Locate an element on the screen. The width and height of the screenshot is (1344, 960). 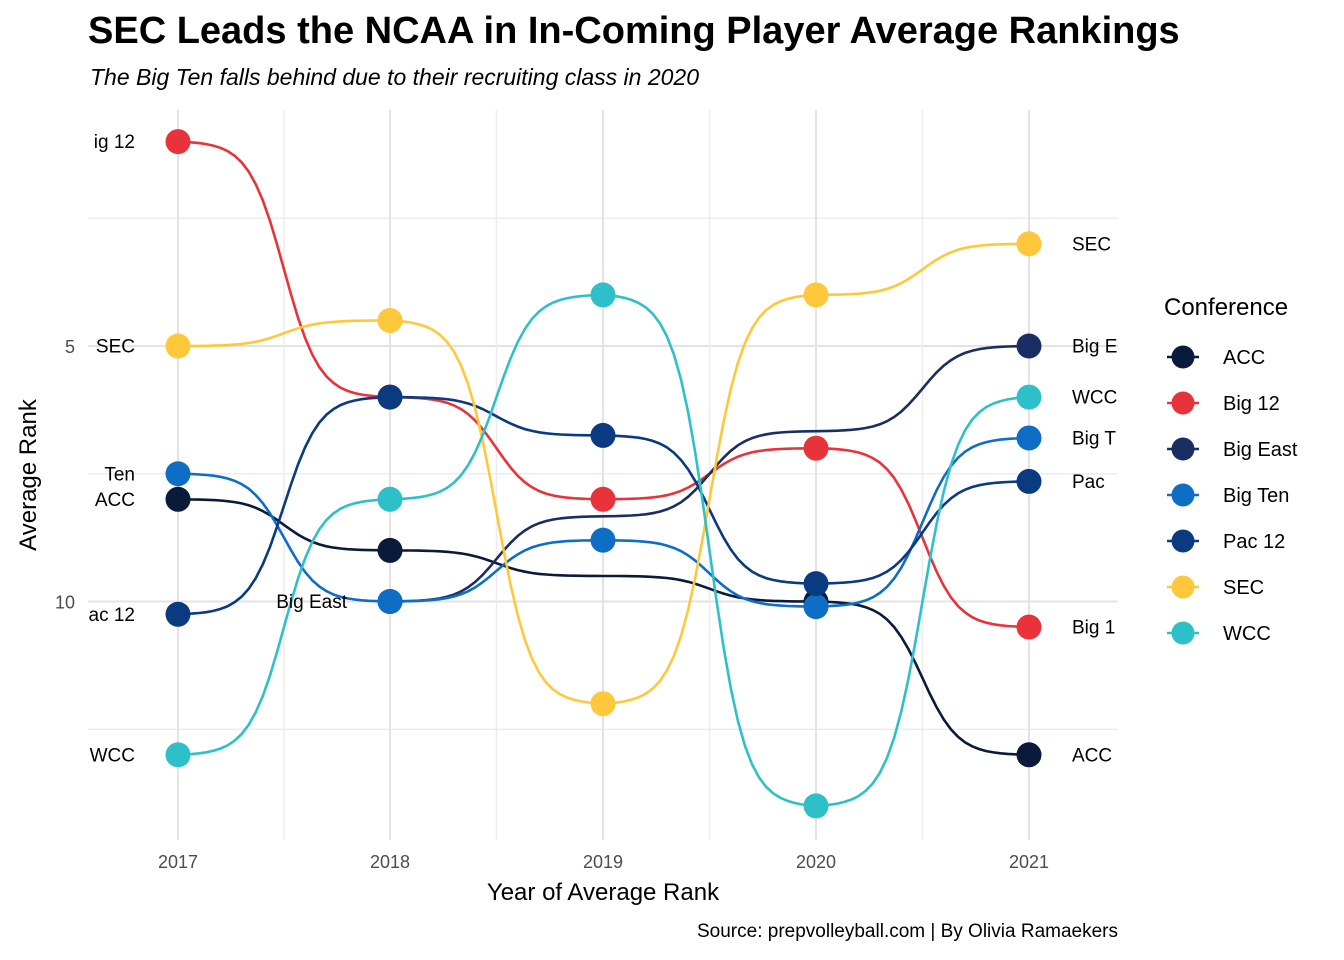
point-big-ten-2020 is located at coordinates (816, 607).